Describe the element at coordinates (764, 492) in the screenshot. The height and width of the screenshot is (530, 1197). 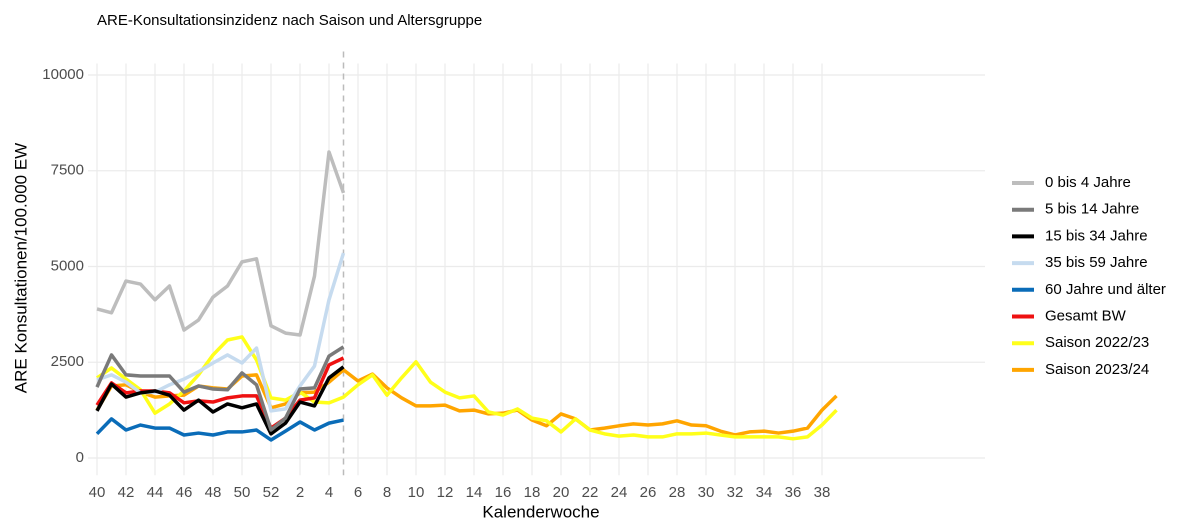
I see `x-tick-label: 34` at that location.